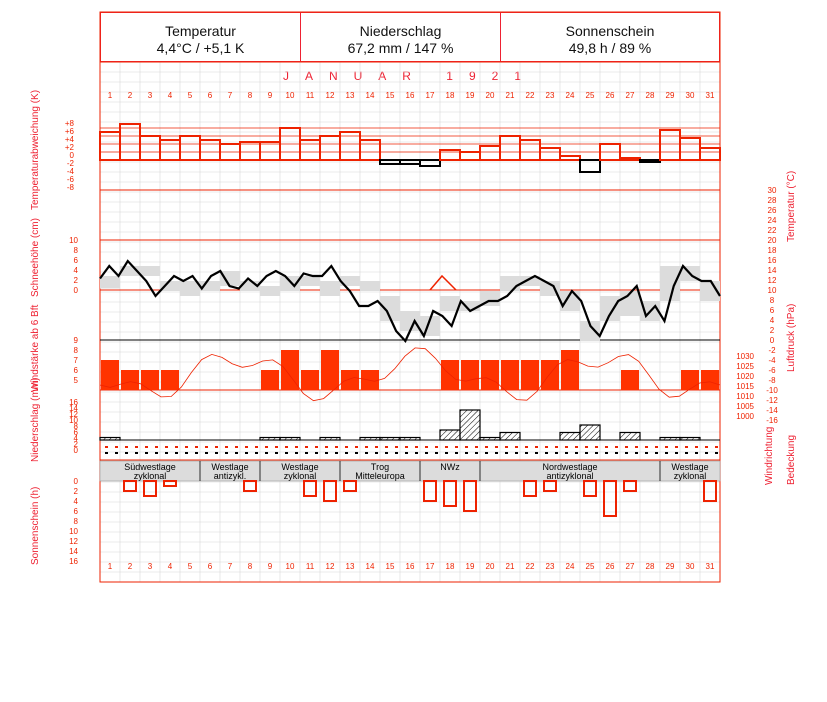 The height and width of the screenshot is (702, 827). I want to click on snow-tick: 8, so click(76, 250).